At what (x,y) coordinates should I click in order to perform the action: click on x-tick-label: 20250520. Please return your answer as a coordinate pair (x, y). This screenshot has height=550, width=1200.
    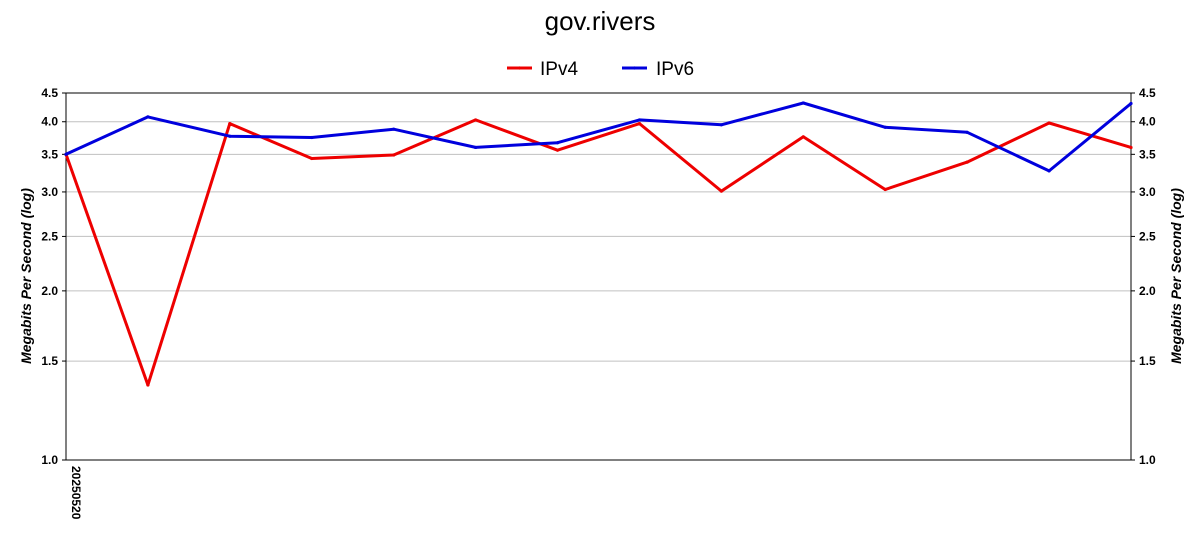
    Looking at the image, I should click on (76, 493).